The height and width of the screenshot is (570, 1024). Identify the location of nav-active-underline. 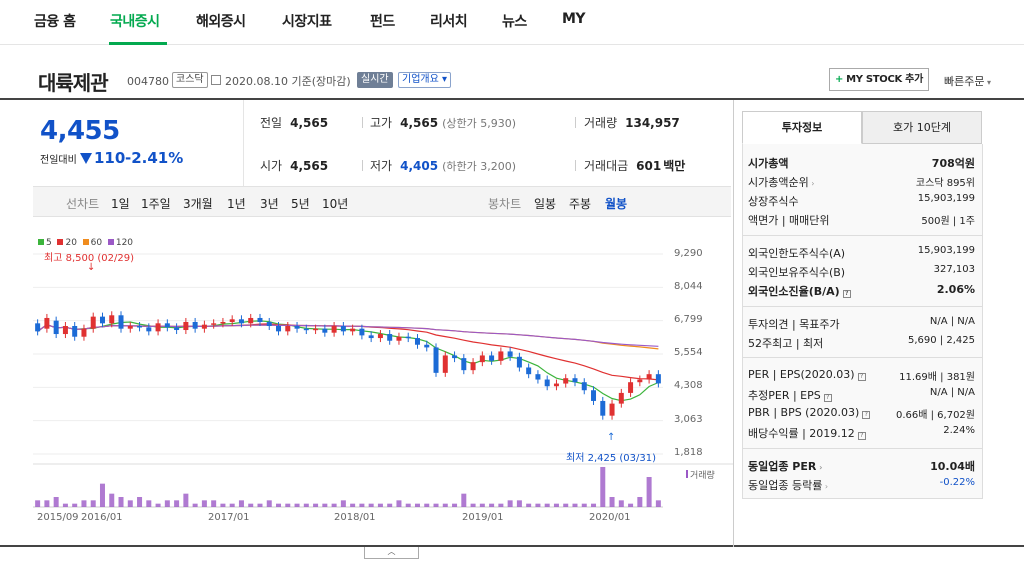
(138, 43).